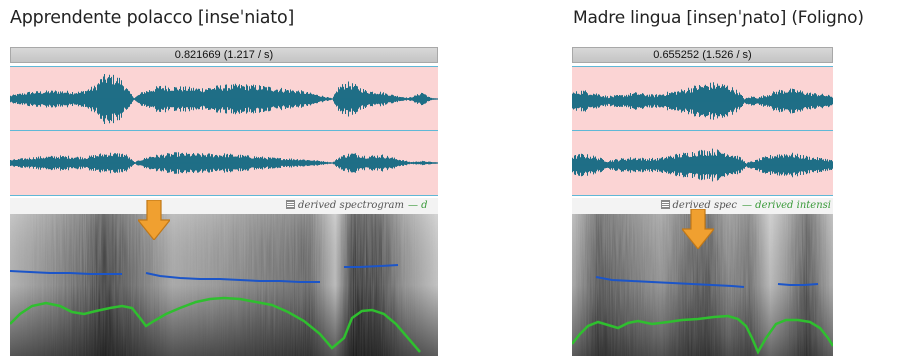  I want to click on legend-spectrogram: derived spec, so click(698, 206).